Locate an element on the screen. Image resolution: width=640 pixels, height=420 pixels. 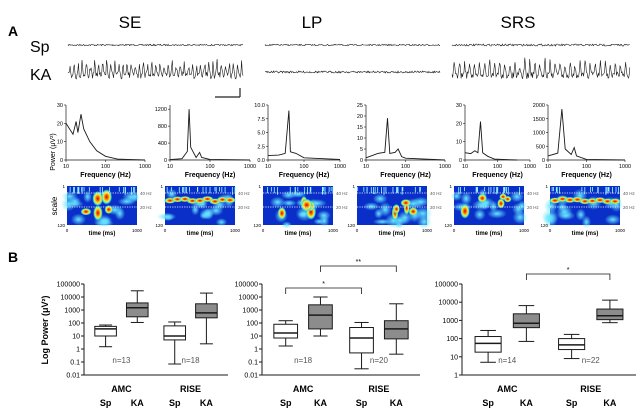
significance-bracket is located at coordinates (358, 268).